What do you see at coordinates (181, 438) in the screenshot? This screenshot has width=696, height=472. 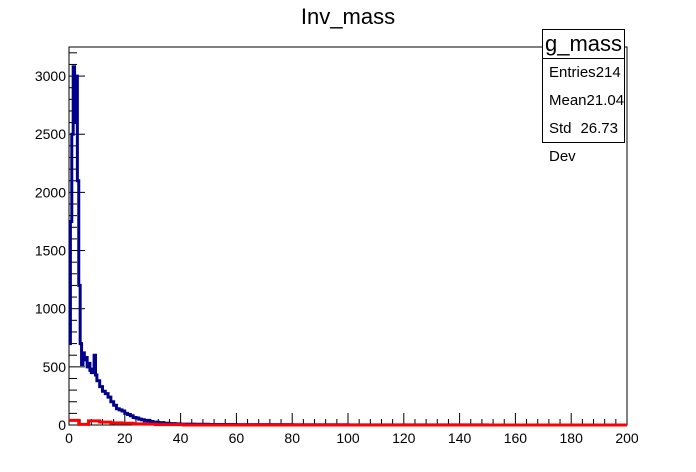 I see `x-tick-label: 40` at bounding box center [181, 438].